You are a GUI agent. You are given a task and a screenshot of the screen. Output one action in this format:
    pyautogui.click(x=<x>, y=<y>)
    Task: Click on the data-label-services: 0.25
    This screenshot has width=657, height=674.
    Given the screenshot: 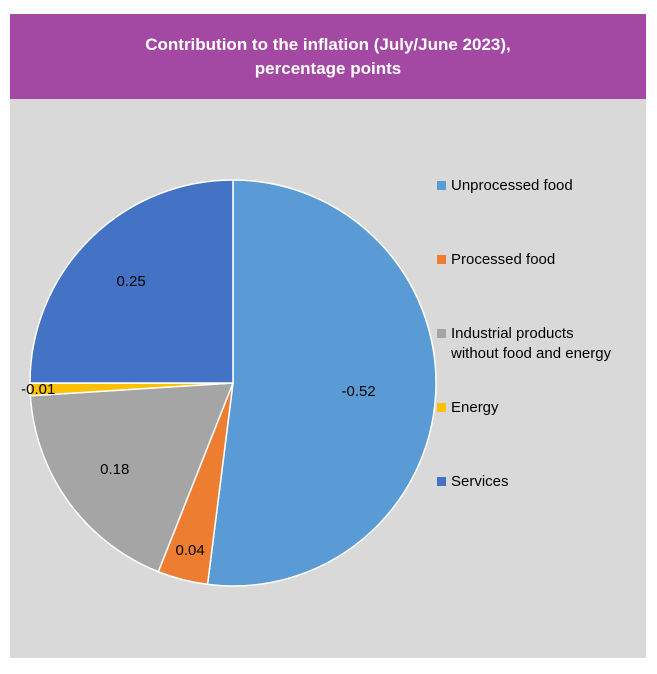 What is the action you would take?
    pyautogui.click(x=130, y=281)
    